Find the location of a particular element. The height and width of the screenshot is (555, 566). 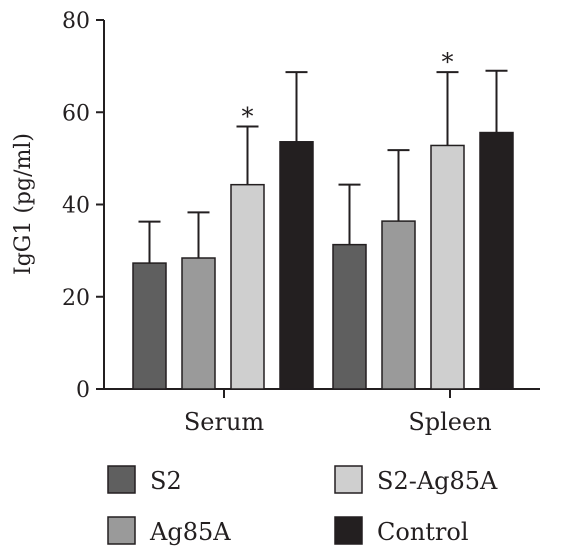

y-tick-label: 20 is located at coordinates (76, 298).